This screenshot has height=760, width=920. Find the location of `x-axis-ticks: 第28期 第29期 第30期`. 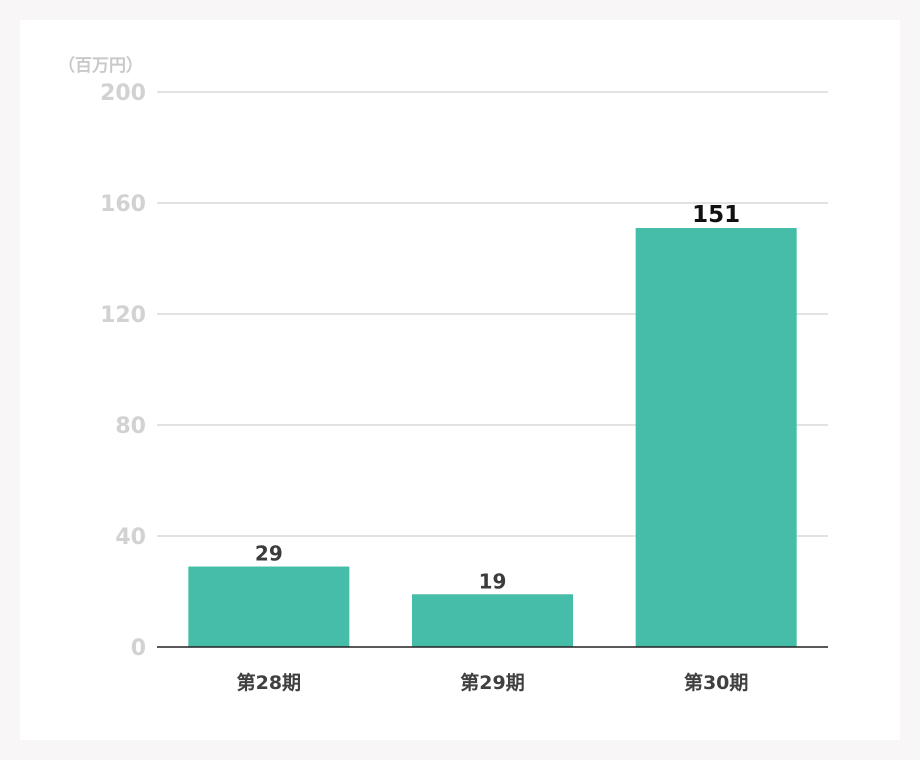

x-axis-ticks: 第28期 第29期 第30期 is located at coordinates (493, 682).